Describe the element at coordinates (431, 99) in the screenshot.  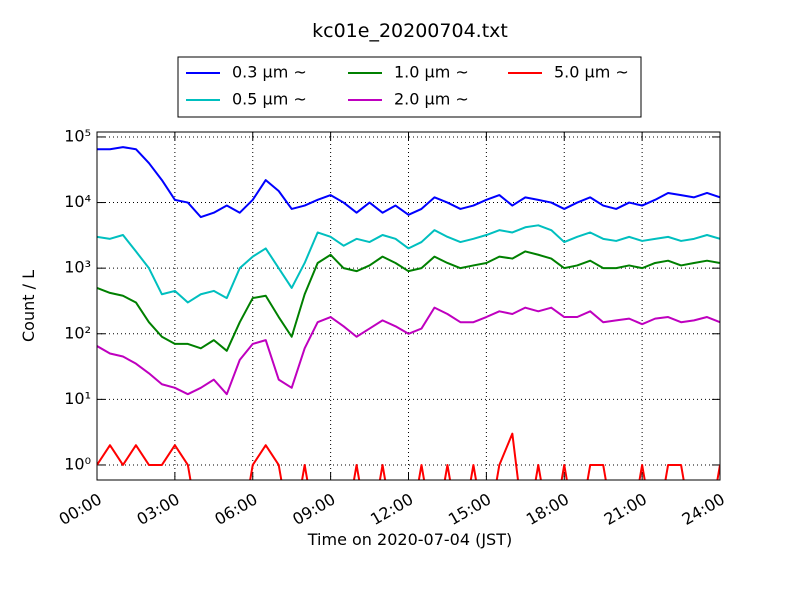
I see `legend-label: 2.0 μm ~` at that location.